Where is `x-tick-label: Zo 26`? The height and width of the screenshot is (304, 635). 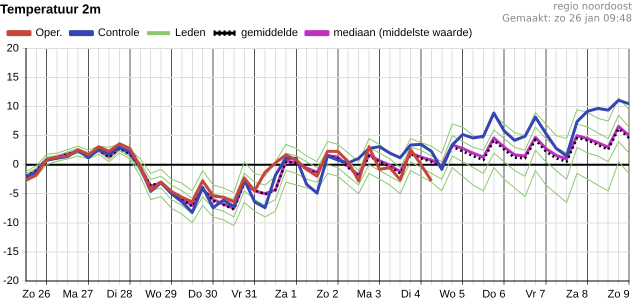 x-tick-label: Zo 26 is located at coordinates (36, 294).